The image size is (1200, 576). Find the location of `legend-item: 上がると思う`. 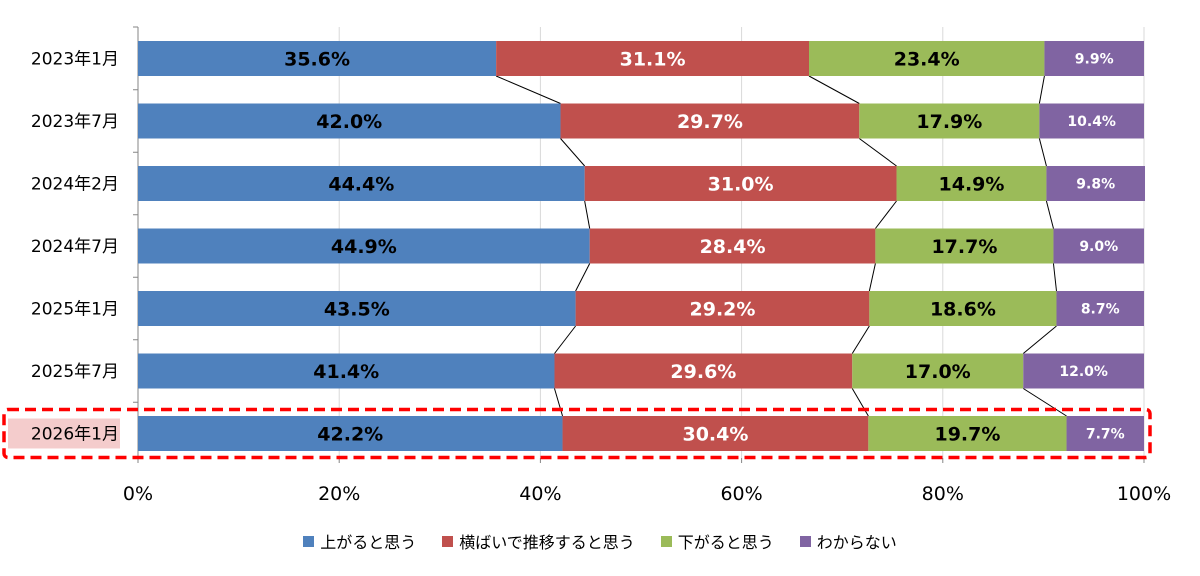

legend-item: 上がると思う is located at coordinates (359, 541).